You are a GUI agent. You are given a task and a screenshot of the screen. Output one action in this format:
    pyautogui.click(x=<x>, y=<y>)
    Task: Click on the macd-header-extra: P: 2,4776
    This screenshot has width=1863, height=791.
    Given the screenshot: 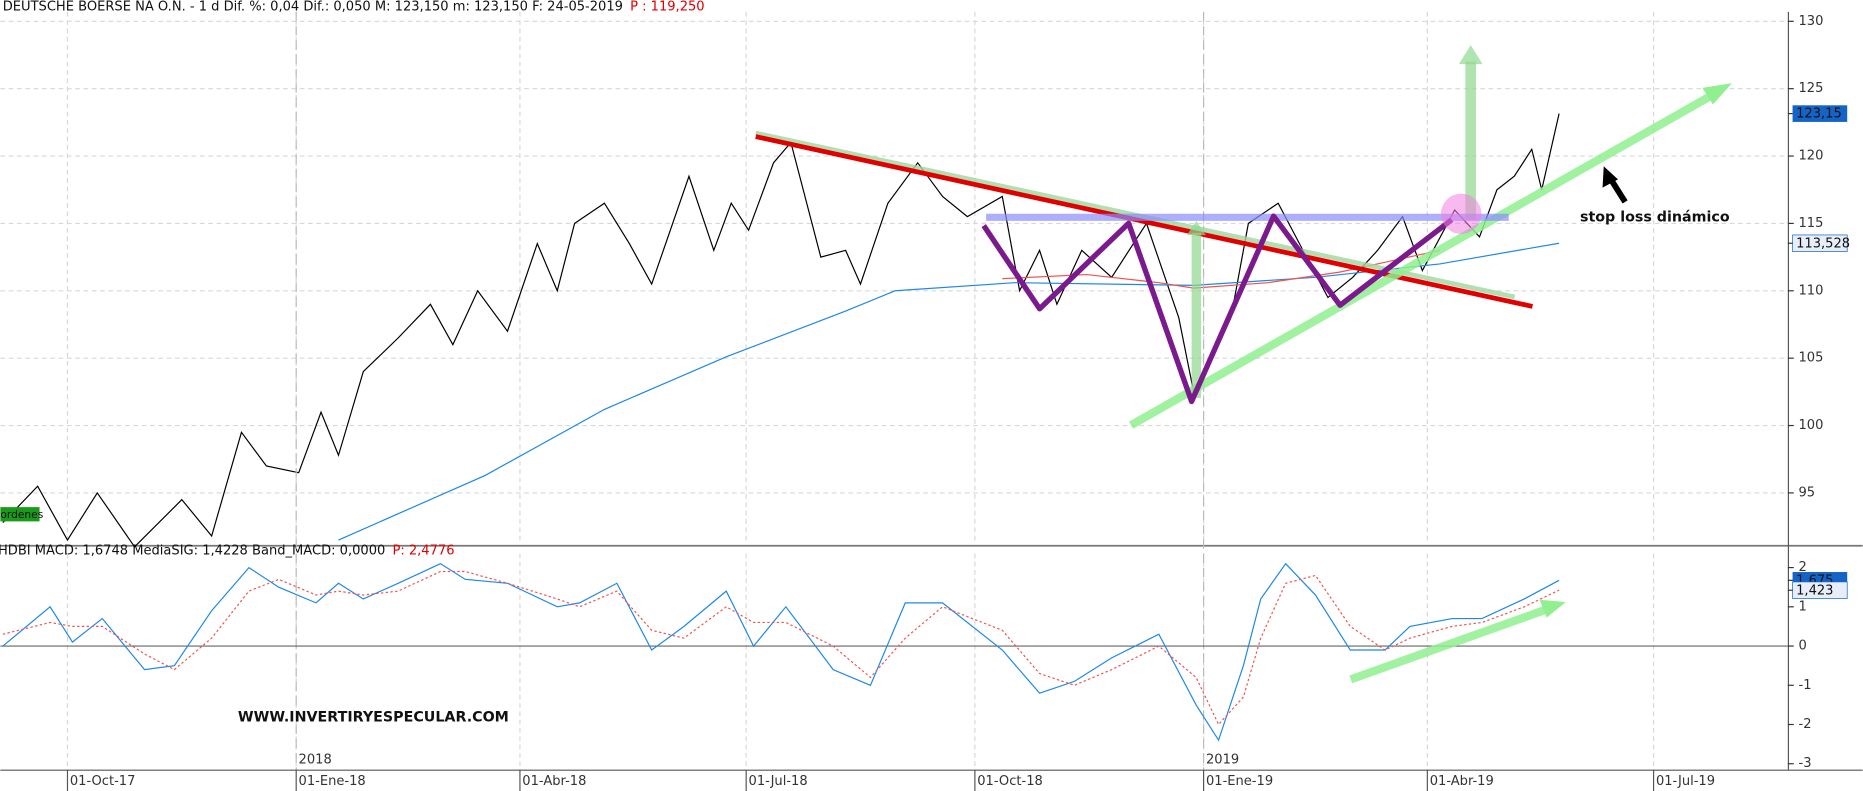 What is the action you would take?
    pyautogui.click(x=423, y=551)
    